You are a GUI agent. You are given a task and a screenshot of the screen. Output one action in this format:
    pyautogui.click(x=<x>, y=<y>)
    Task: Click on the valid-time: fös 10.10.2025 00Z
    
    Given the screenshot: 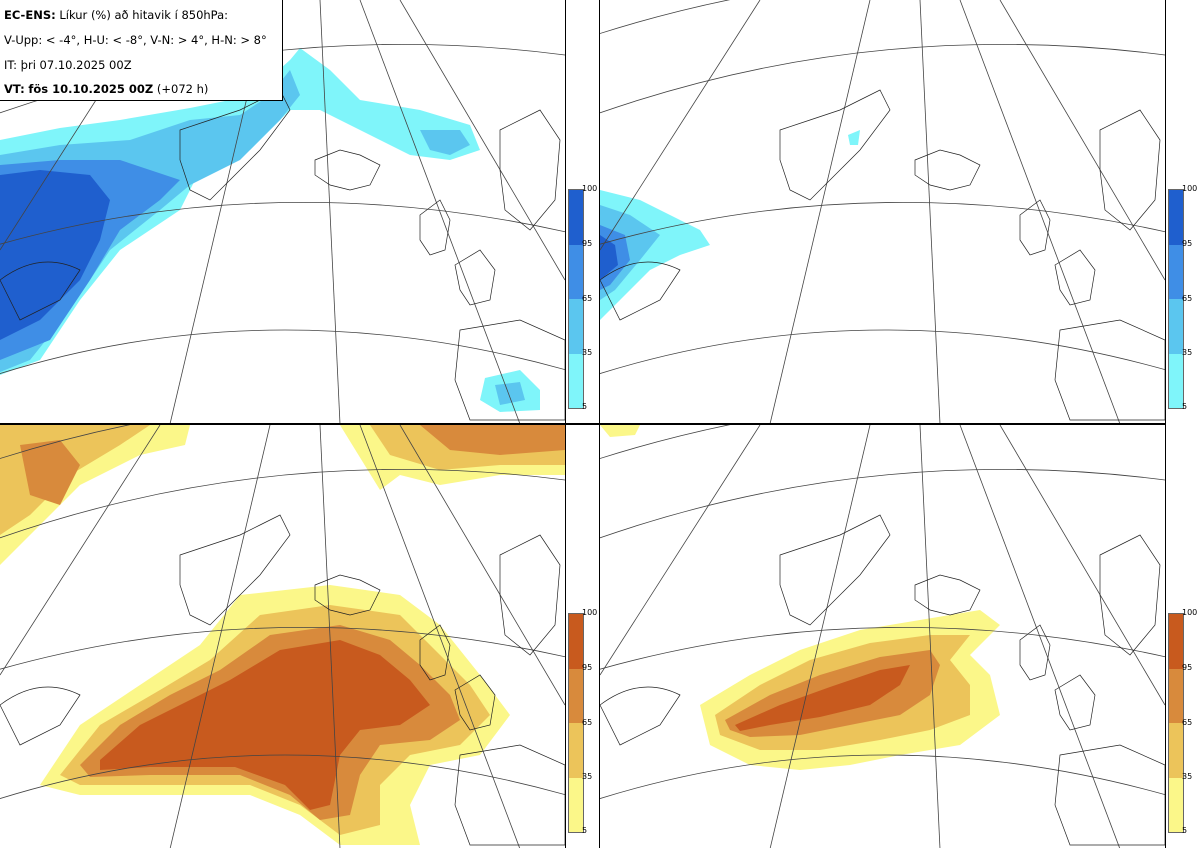 What is the action you would take?
    pyautogui.click(x=91, y=89)
    